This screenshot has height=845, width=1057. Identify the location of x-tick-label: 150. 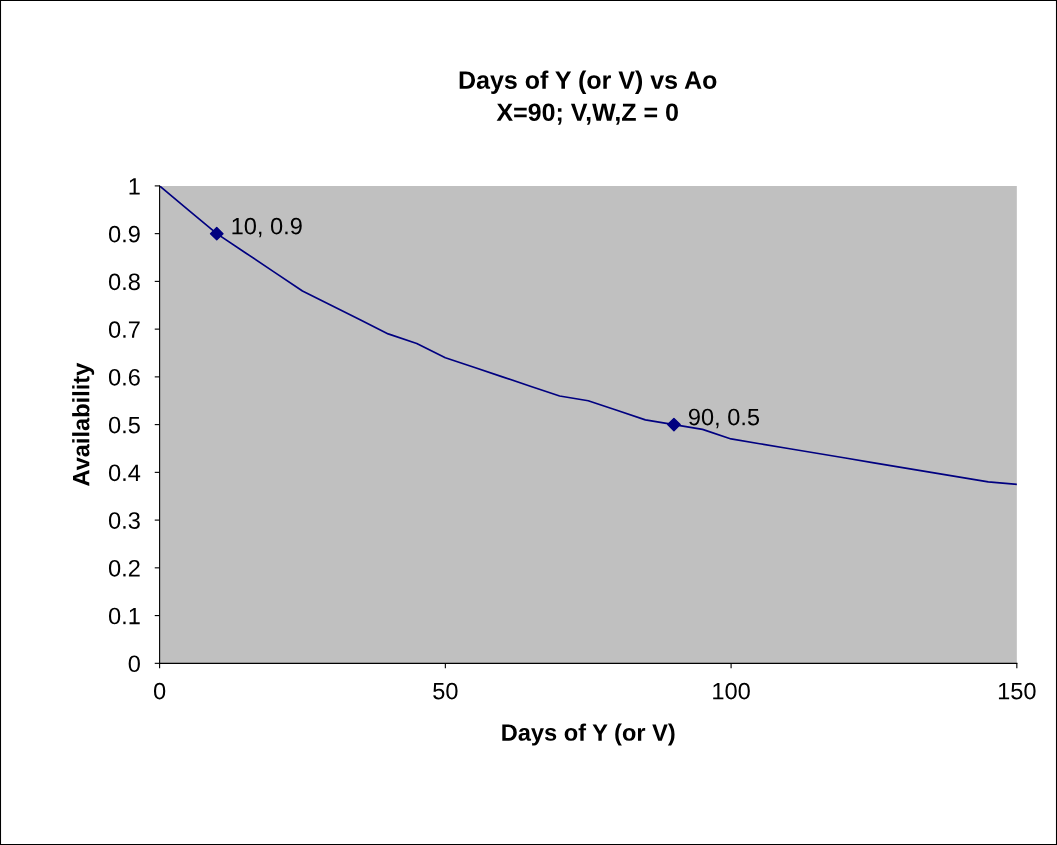
(1017, 691).